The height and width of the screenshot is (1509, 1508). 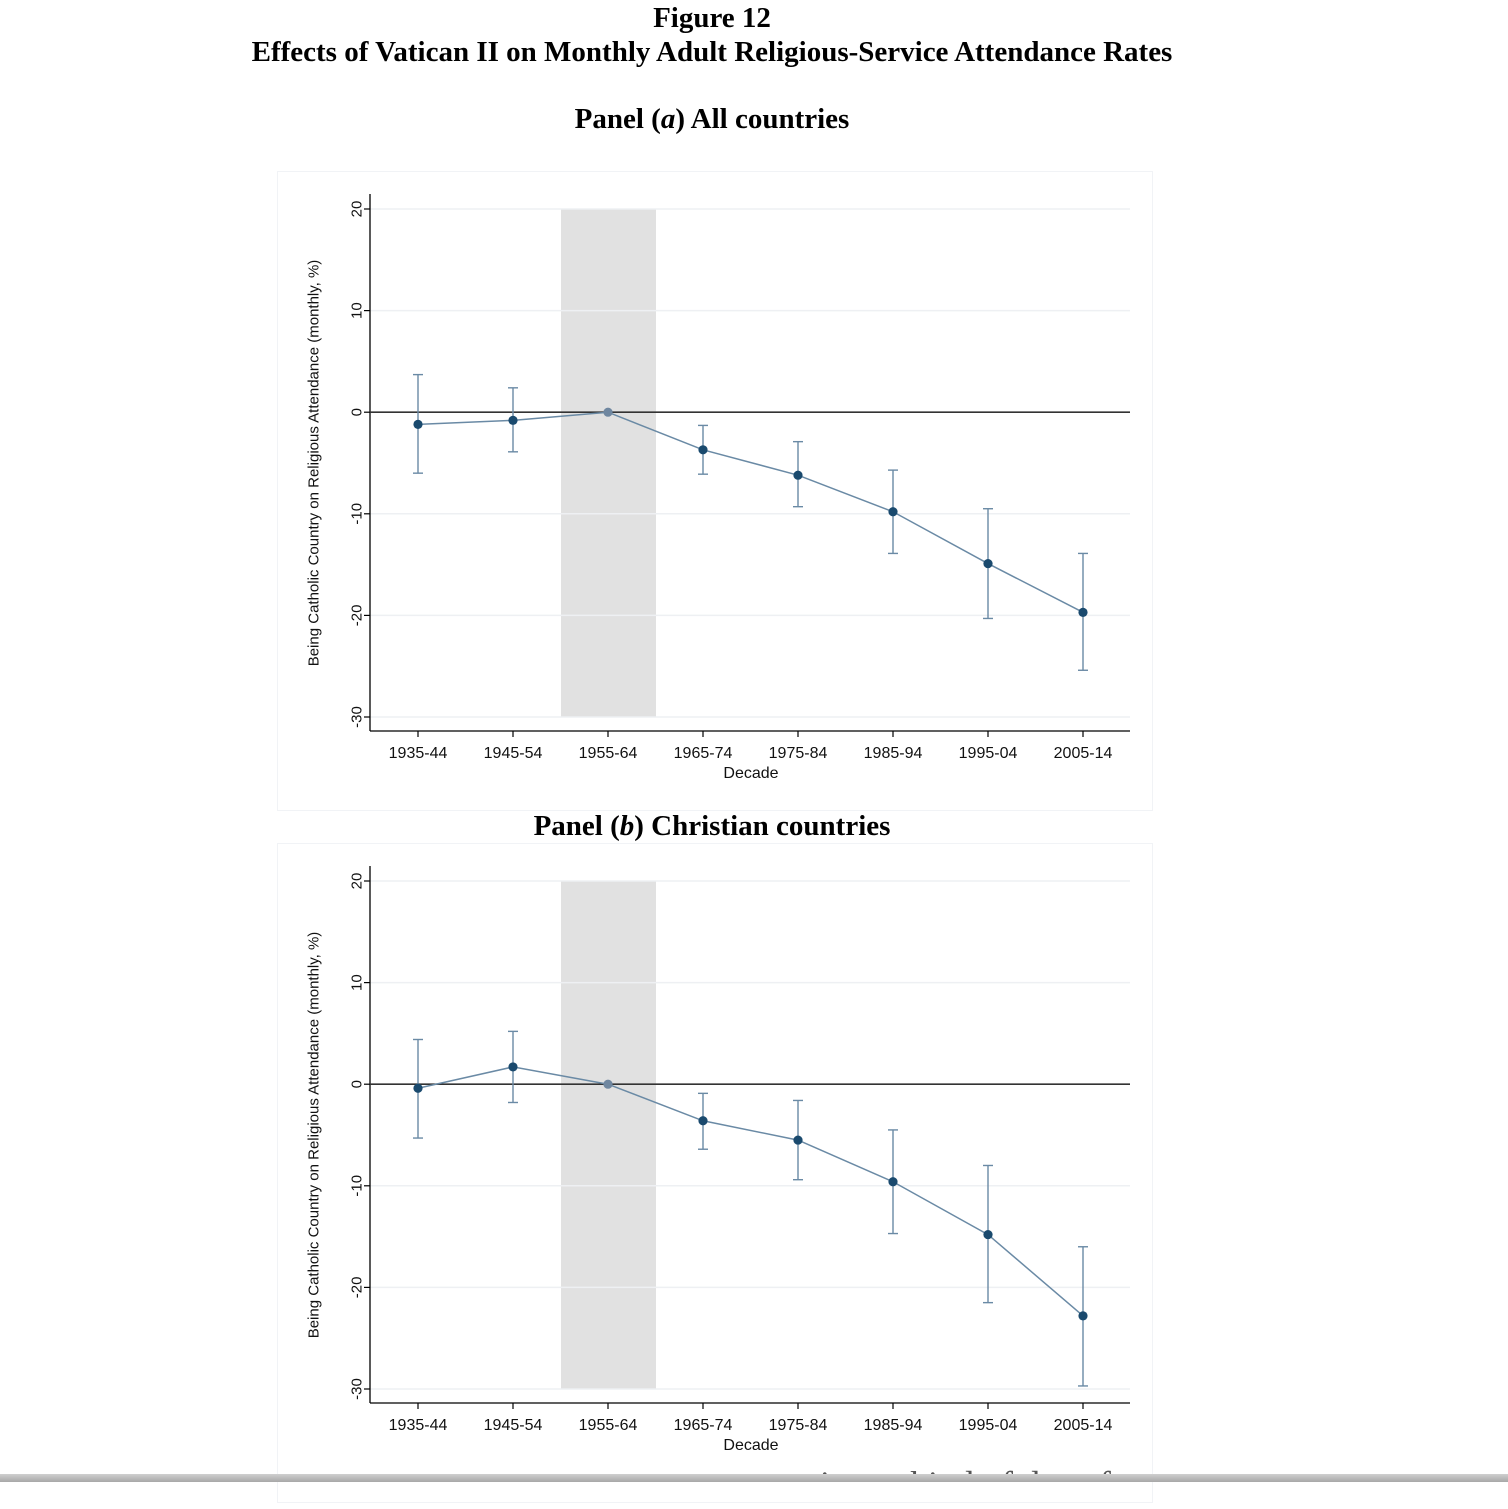 I want to click on panel-b-x-tick-label: 1945-54, so click(x=513, y=1425).